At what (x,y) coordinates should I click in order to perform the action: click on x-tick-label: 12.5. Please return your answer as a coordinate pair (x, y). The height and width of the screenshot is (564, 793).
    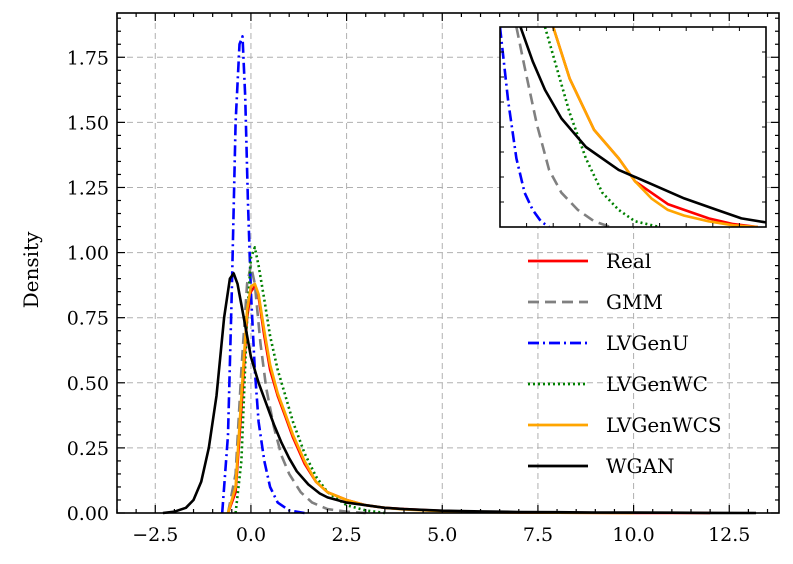
    Looking at the image, I should click on (729, 535).